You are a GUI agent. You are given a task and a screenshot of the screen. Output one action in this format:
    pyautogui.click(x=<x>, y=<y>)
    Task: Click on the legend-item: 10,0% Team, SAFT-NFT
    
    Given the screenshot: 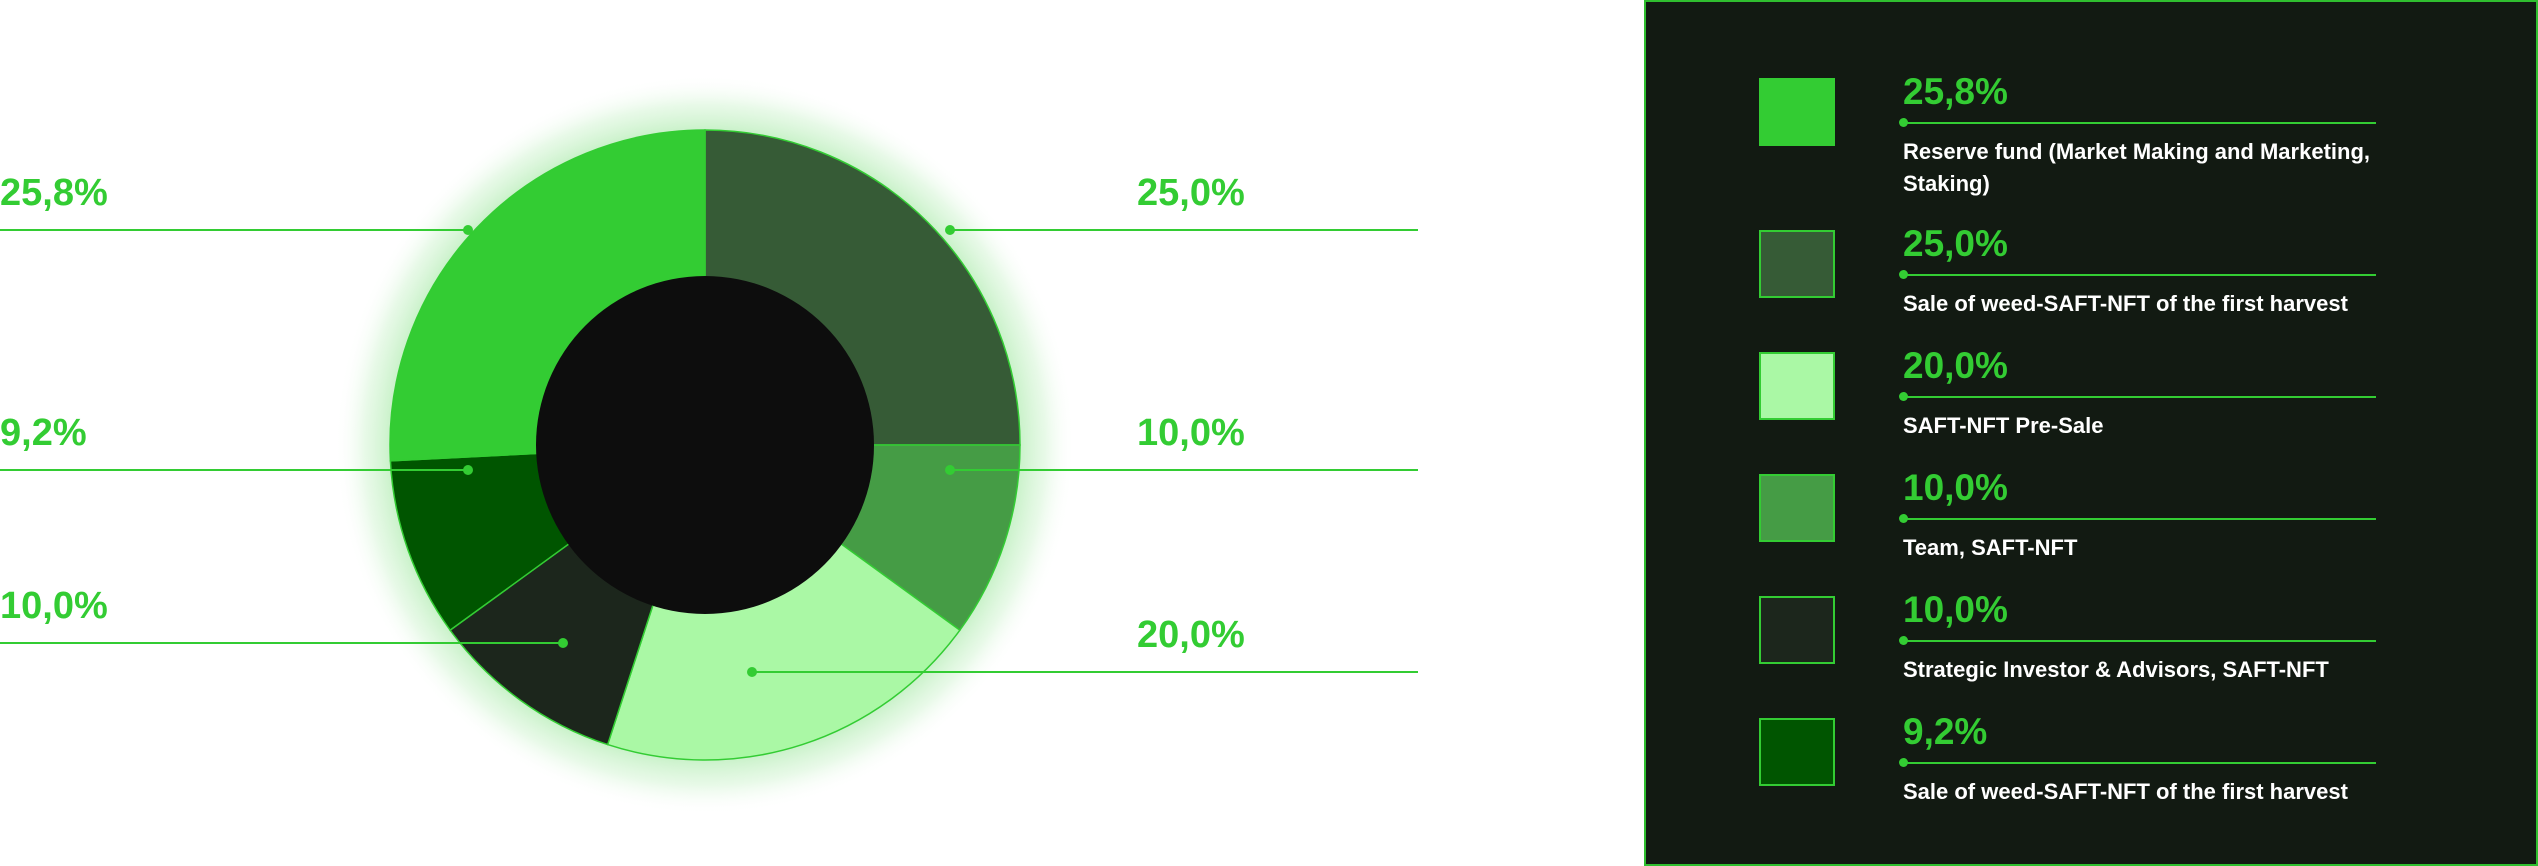 What is the action you would take?
    pyautogui.click(x=2091, y=523)
    